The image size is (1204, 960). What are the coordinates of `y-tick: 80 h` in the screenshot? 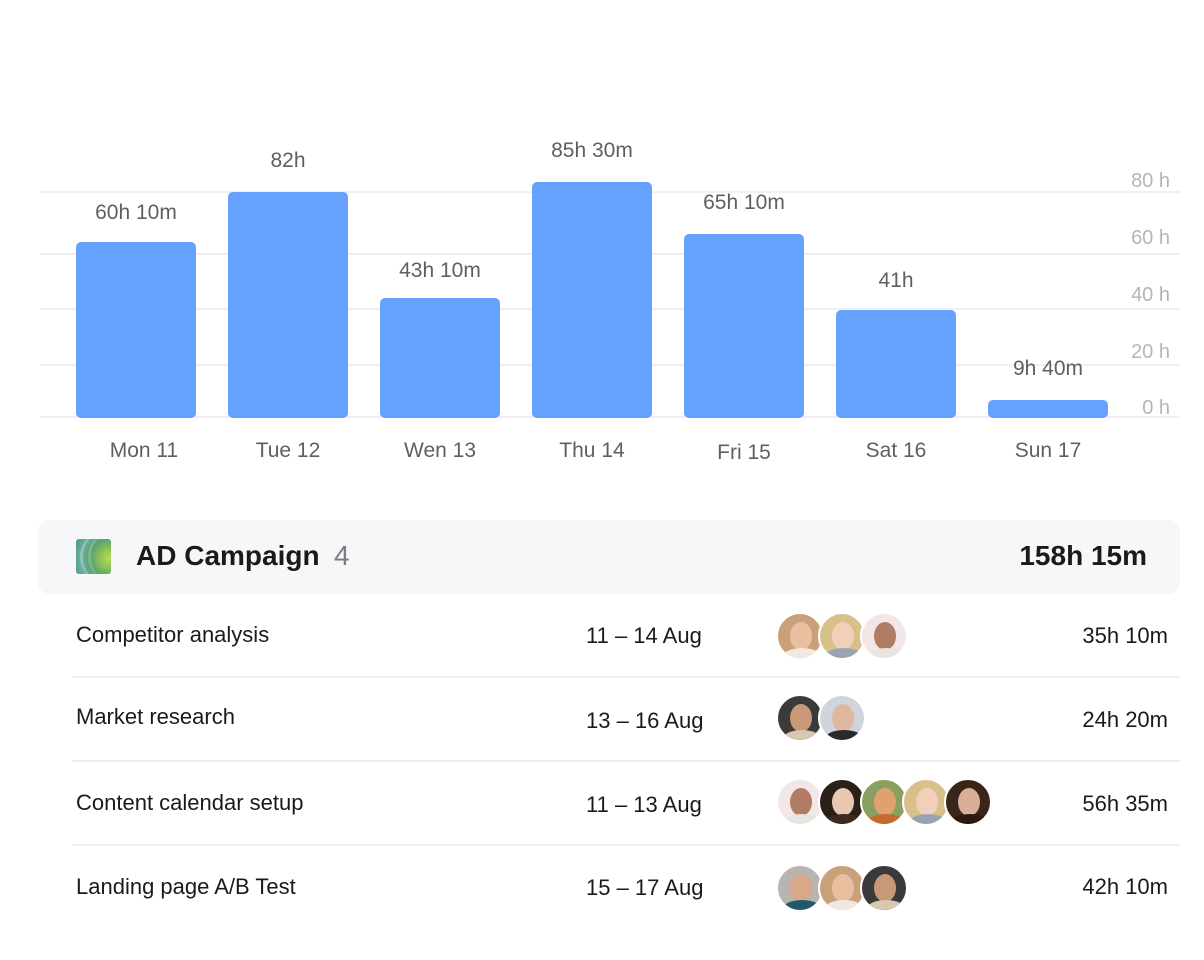 It's located at (1150, 181).